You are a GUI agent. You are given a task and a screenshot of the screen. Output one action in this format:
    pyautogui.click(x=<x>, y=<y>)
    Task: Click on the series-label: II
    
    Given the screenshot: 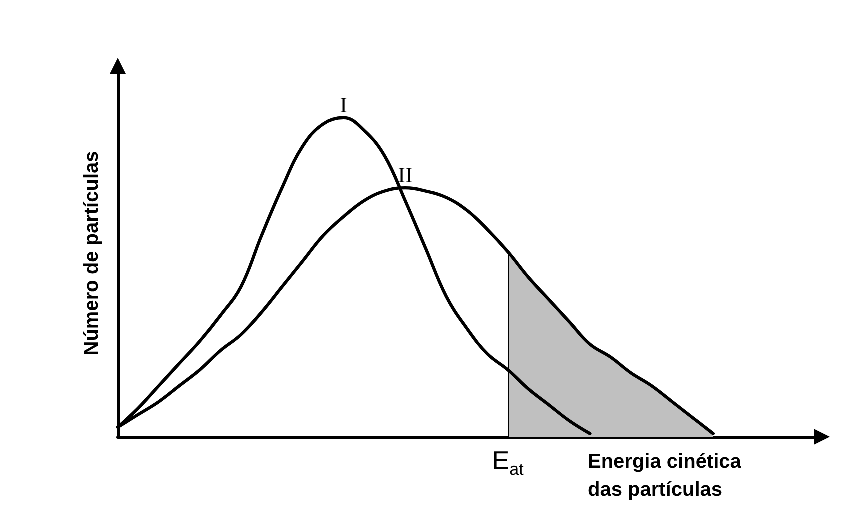 What is the action you would take?
    pyautogui.click(x=405, y=175)
    